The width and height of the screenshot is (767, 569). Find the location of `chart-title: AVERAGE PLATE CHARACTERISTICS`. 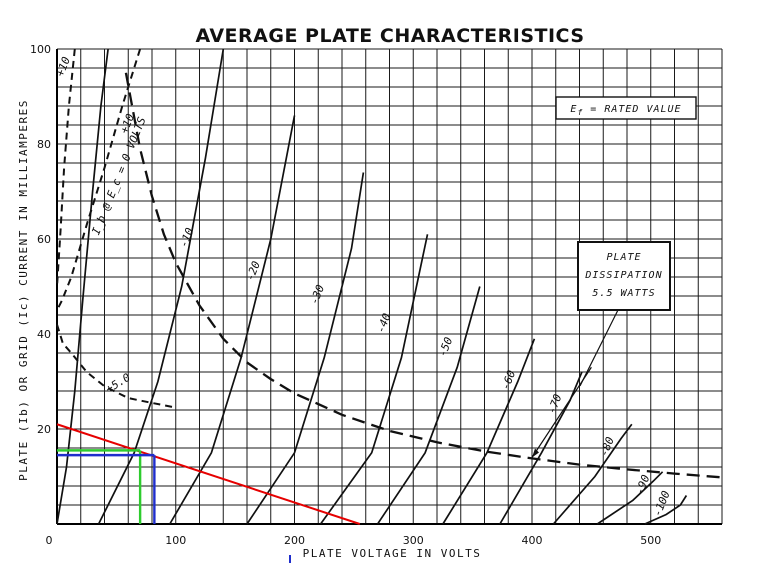

chart-title: AVERAGE PLATE CHARACTERISTICS is located at coordinates (389, 36).